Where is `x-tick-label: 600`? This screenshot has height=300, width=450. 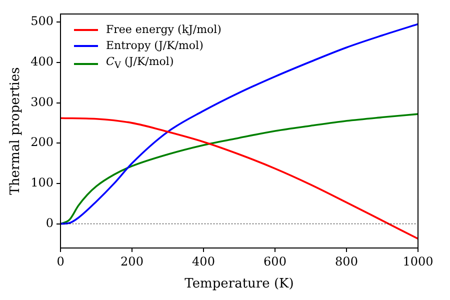
x-tick-label: 600 is located at coordinates (275, 261).